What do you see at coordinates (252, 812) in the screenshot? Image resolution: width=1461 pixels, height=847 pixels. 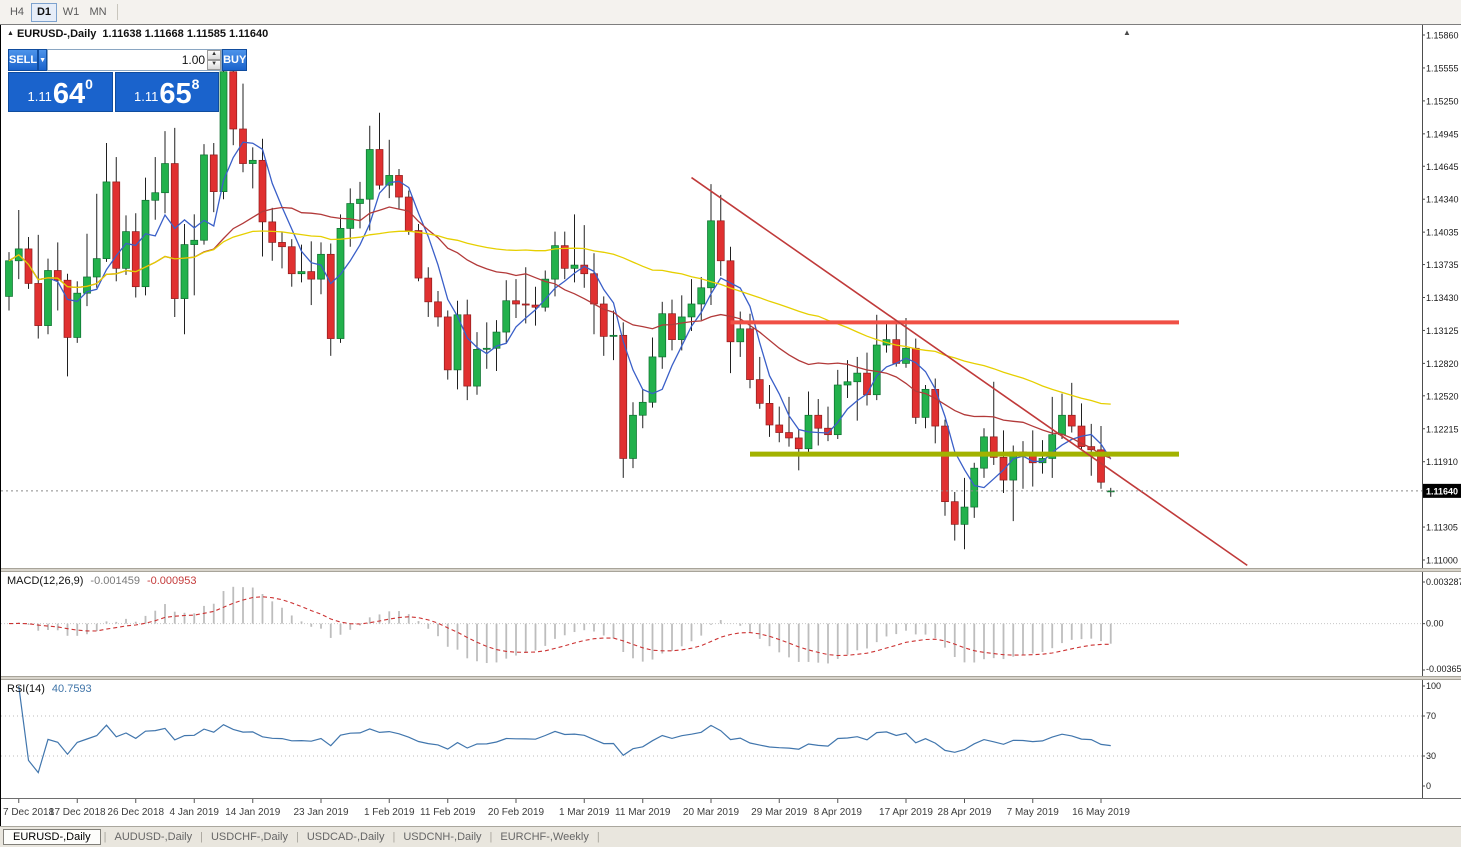 I see `svg-text: 14 Jan 2019` at bounding box center [252, 812].